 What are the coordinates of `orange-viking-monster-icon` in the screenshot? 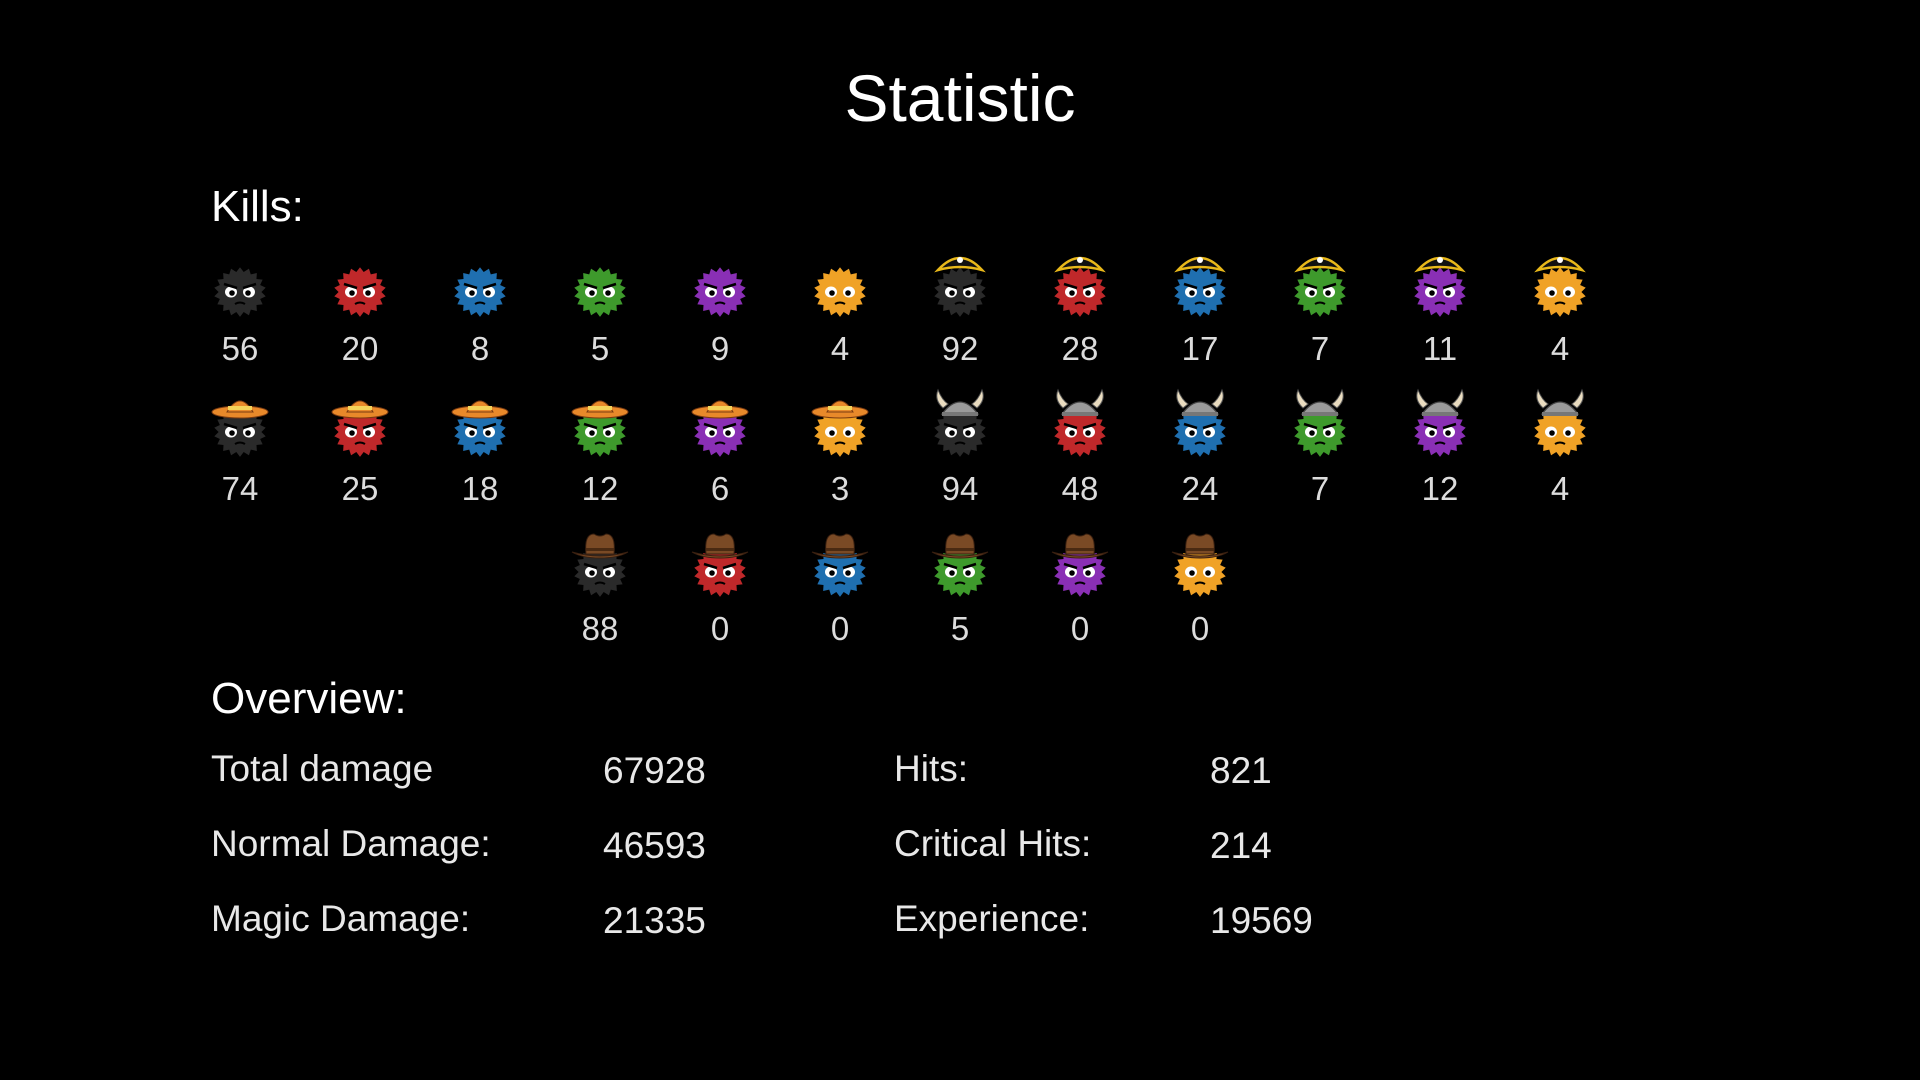 It's located at (1560, 424).